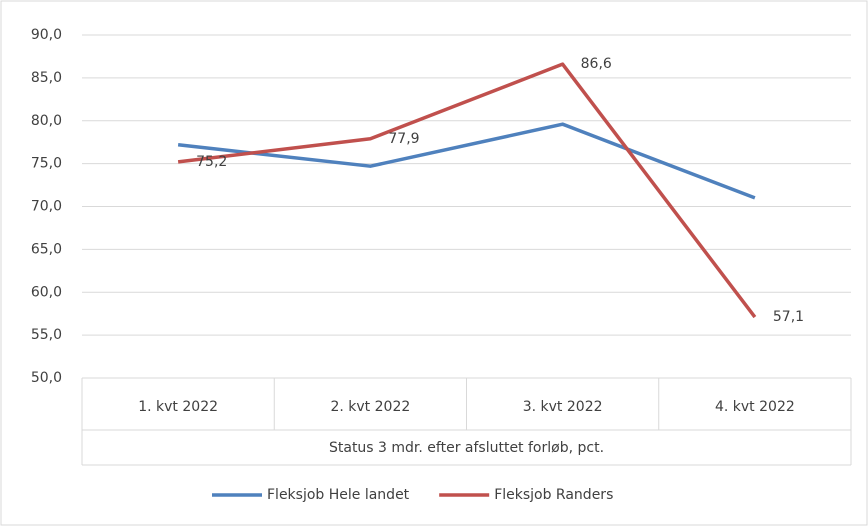 This screenshot has width=868, height=526. I want to click on y-tick-label: 75,0, so click(46, 164).